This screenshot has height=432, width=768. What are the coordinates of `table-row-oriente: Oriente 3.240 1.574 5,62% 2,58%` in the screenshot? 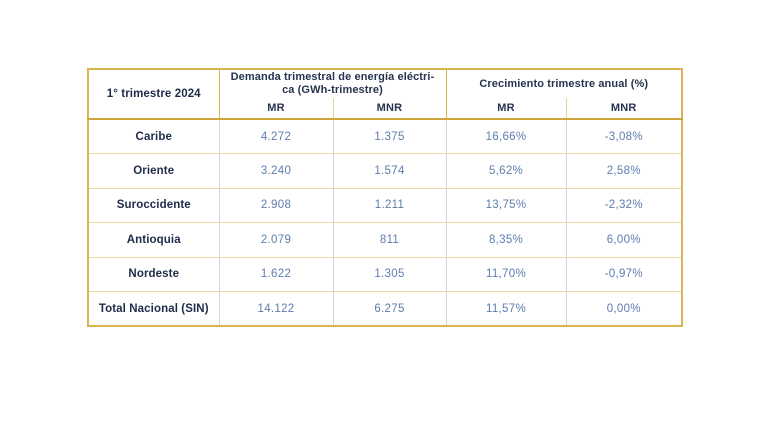 It's located at (385, 170).